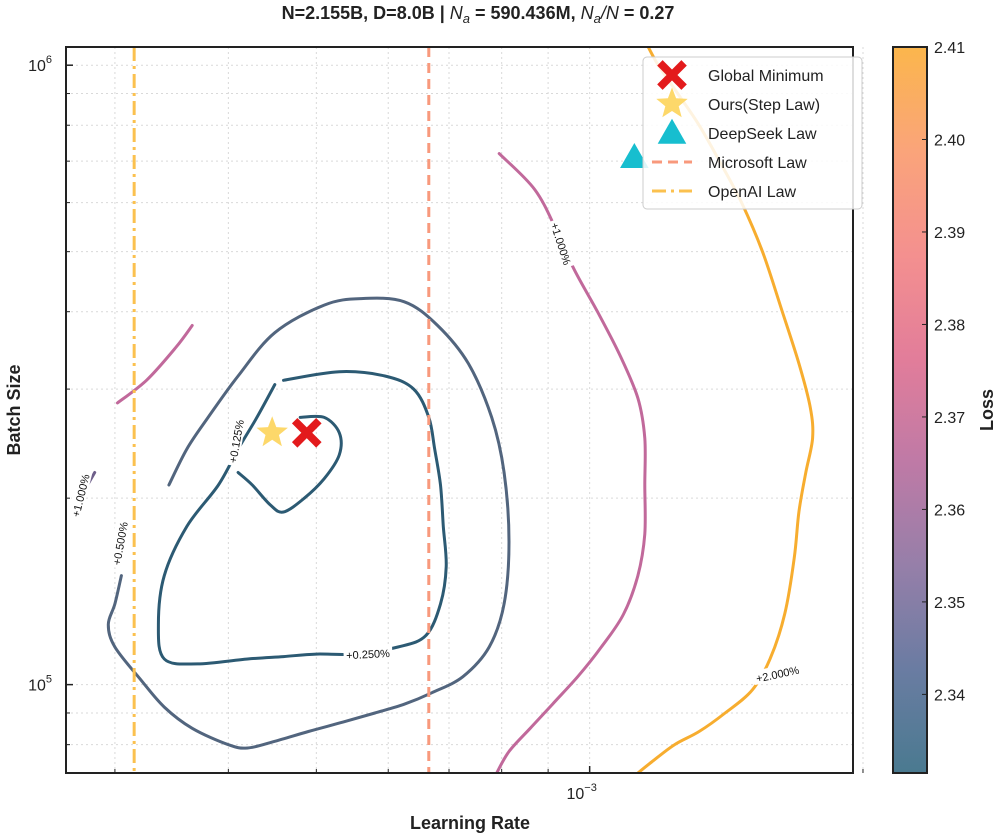 This screenshot has height=834, width=996. Describe the element at coordinates (14, 409) in the screenshot. I see `y-axis-label: Batch Size` at that location.